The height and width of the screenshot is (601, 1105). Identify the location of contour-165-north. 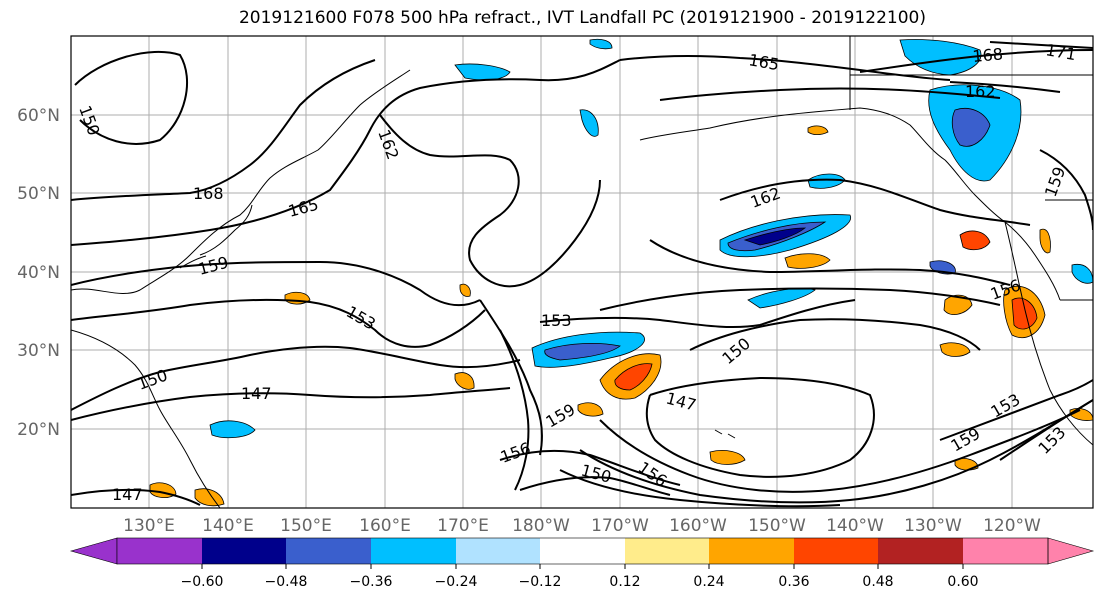
(785, 67).